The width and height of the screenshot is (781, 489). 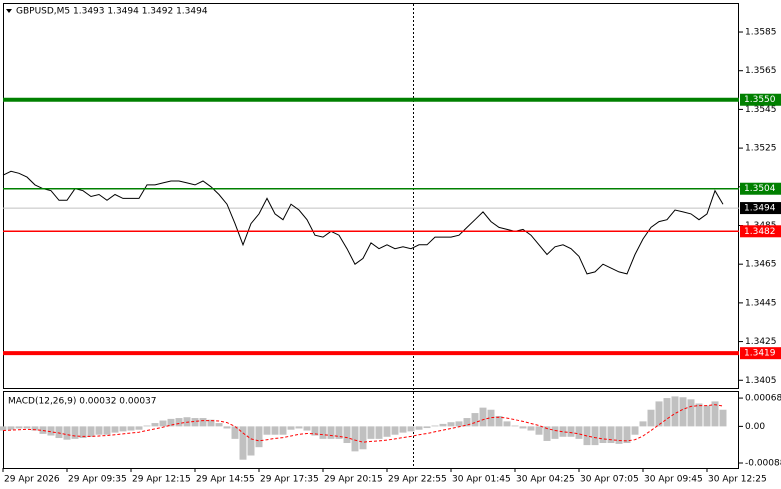 I want to click on x-tick-label: 30 Apr 01:45, so click(x=481, y=480).